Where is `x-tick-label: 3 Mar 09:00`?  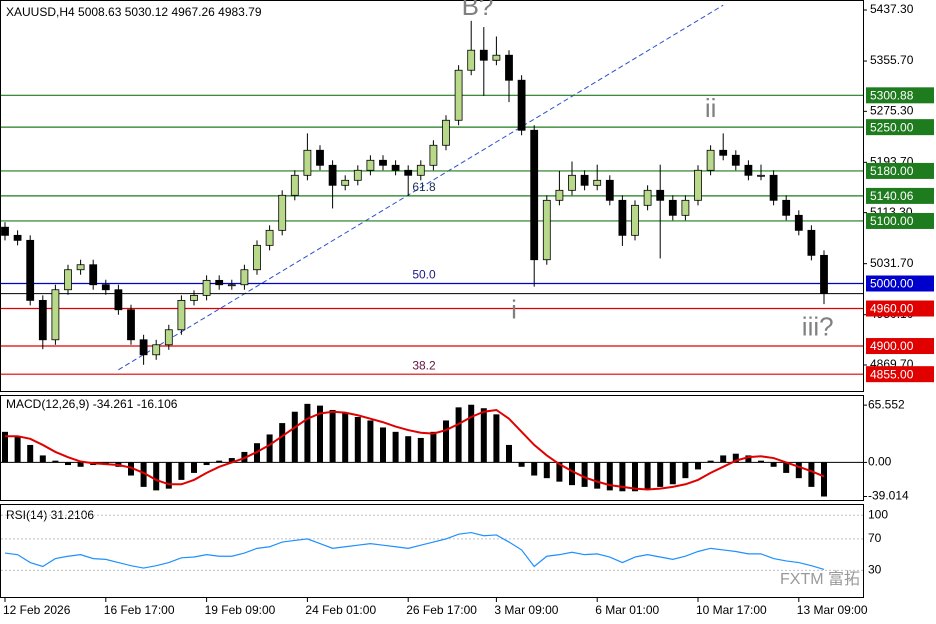
x-tick-label: 3 Mar 09:00 is located at coordinates (526, 610).